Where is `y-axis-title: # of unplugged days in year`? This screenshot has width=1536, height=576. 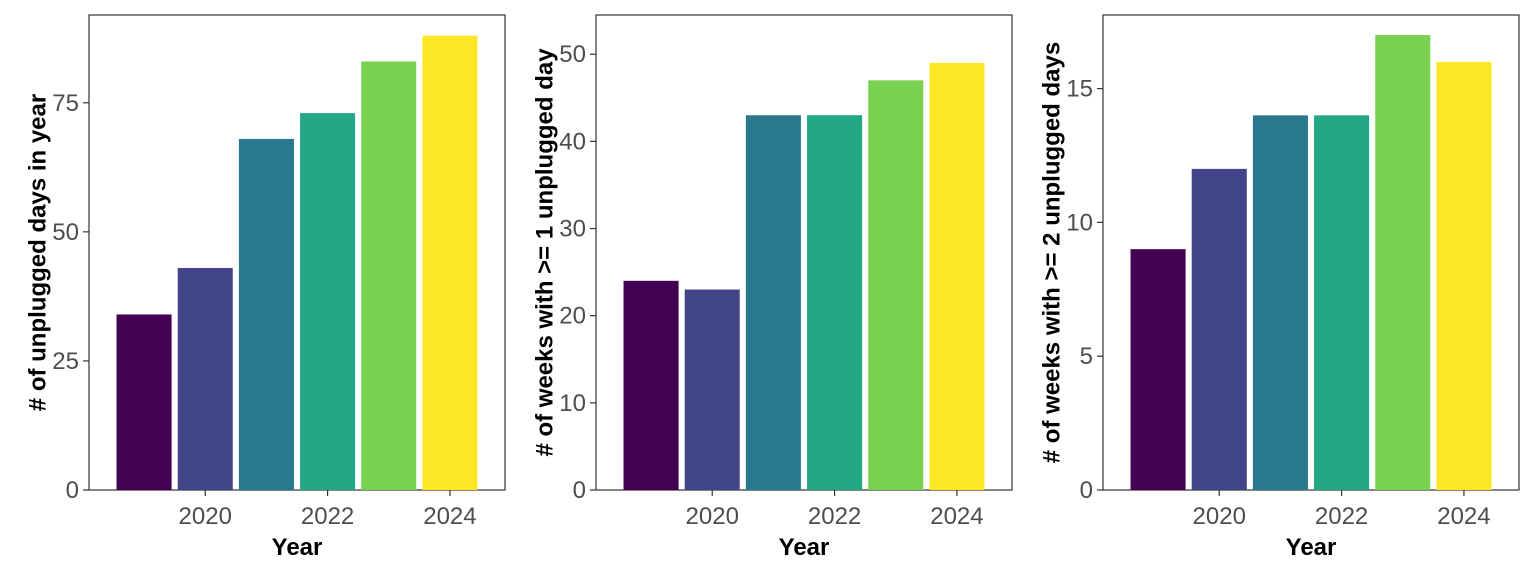 y-axis-title: # of unplugged days in year is located at coordinates (37, 252).